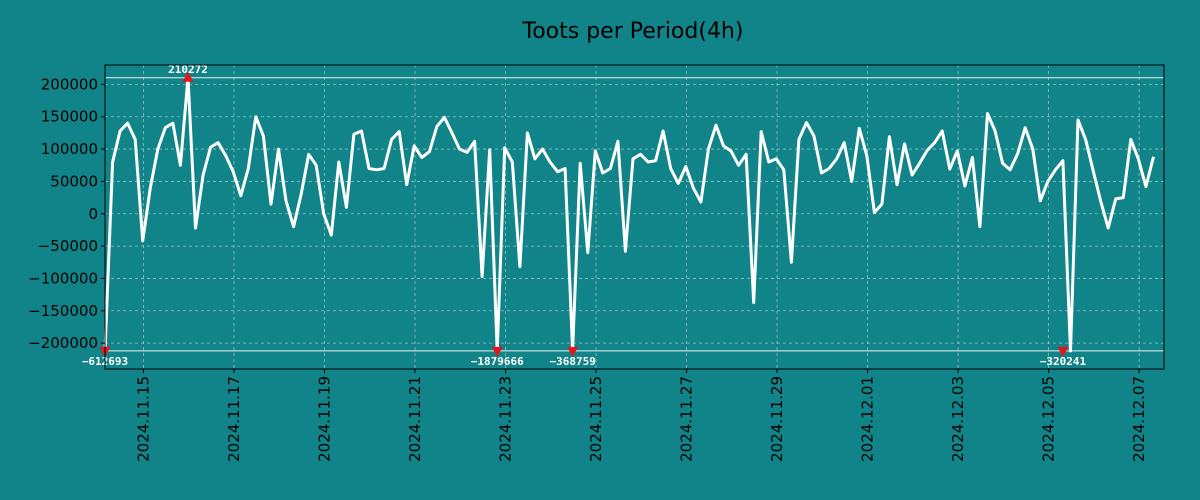 The image size is (1200, 500). I want to click on y-tick-label: 50000, so click(74, 181).